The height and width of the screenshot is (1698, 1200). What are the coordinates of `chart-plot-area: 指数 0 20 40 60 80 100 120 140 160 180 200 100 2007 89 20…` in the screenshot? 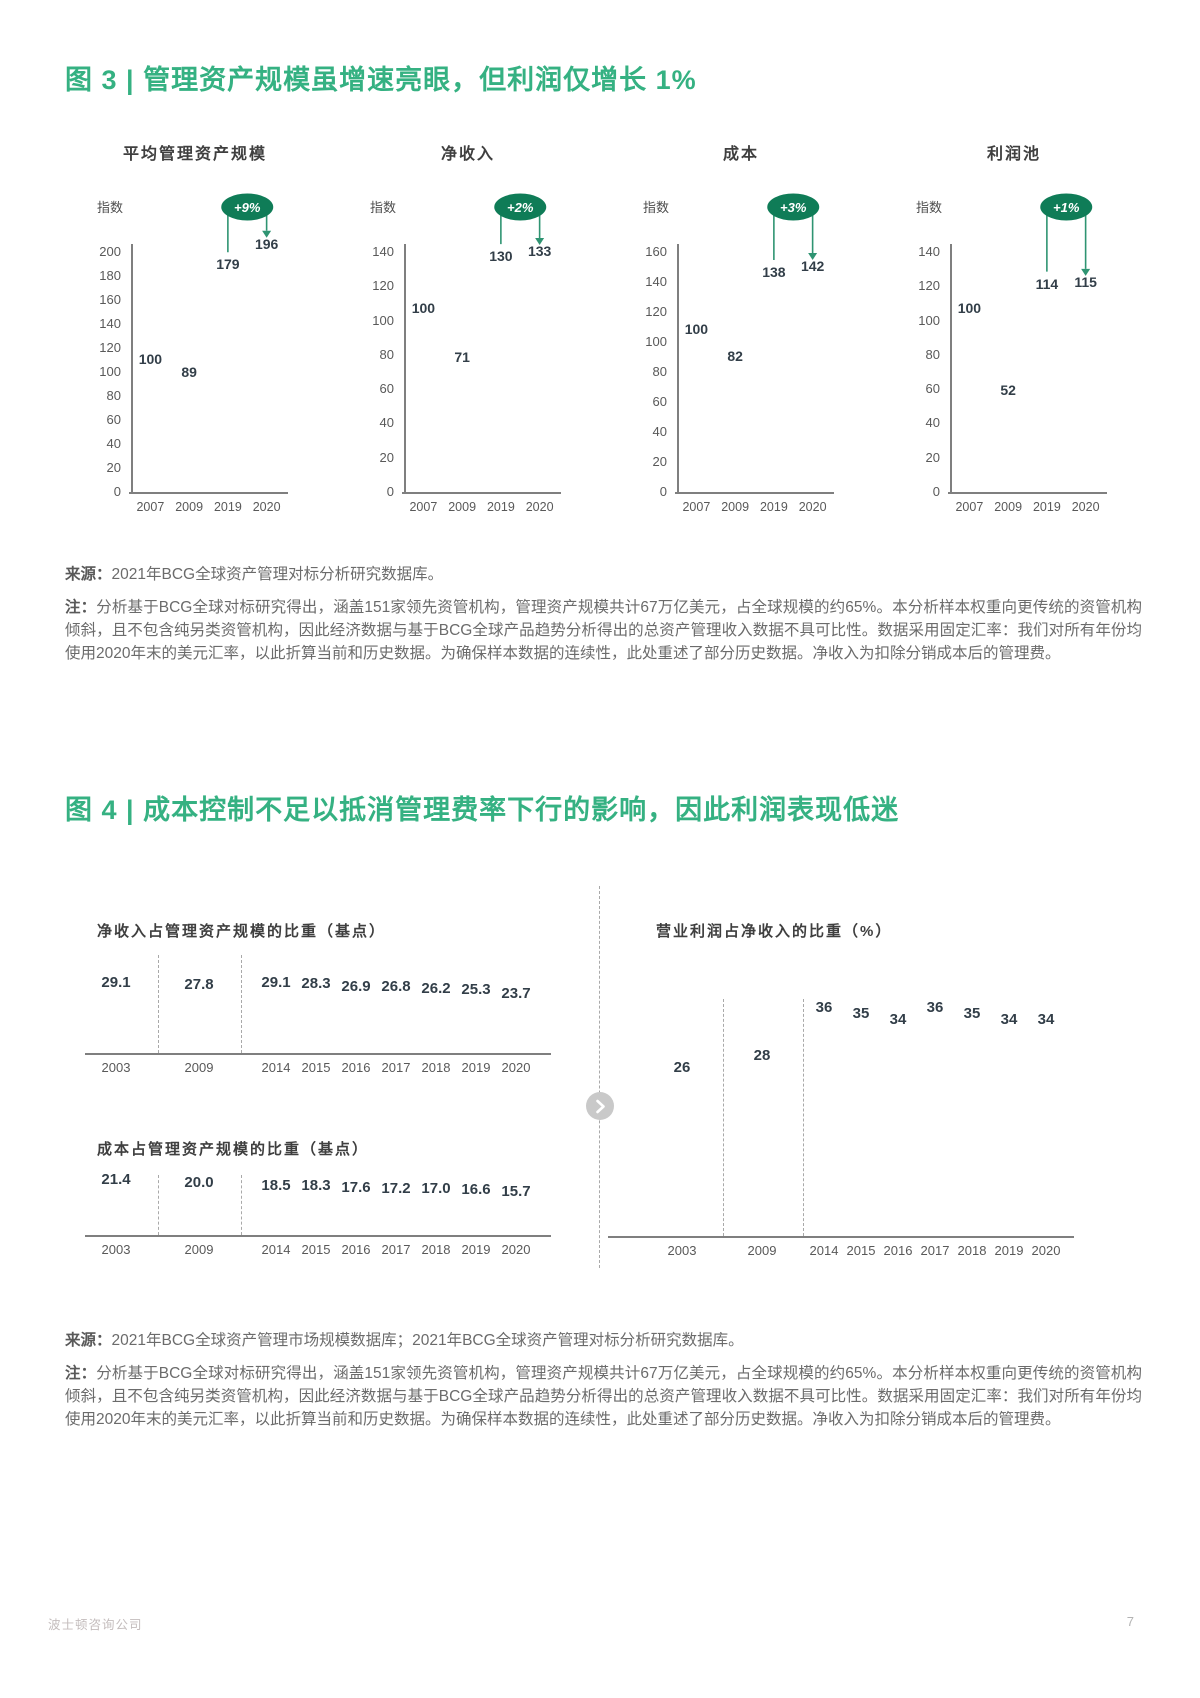 It's located at (195, 344).